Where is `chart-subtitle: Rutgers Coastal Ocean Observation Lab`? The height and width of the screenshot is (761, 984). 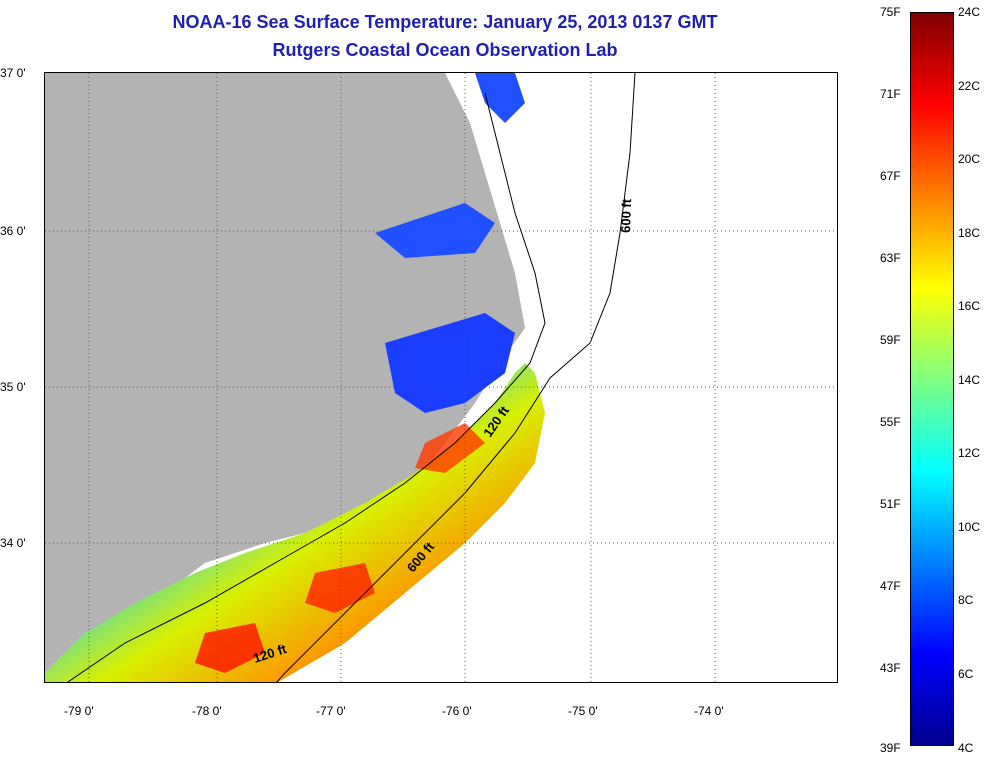 chart-subtitle: Rutgers Coastal Ocean Observation Lab is located at coordinates (445, 50).